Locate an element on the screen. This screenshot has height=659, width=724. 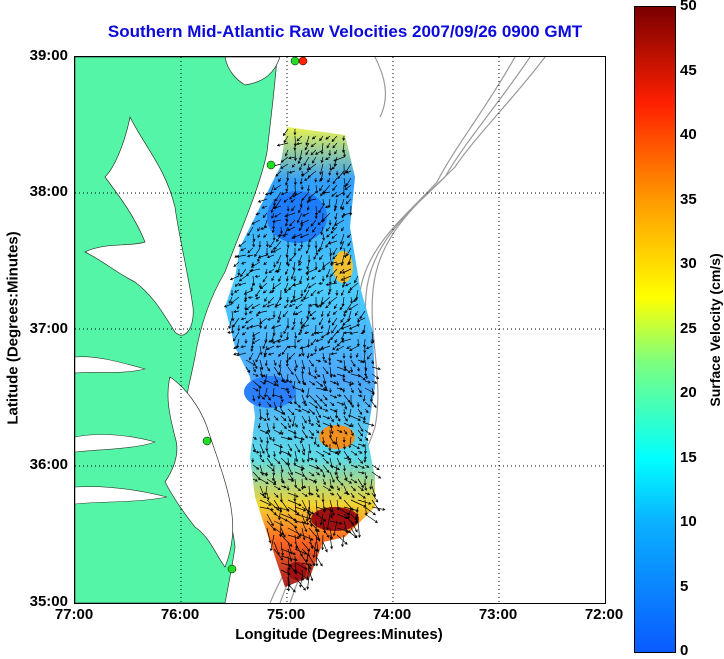
x-tick-72: 72:00 is located at coordinates (604, 614).